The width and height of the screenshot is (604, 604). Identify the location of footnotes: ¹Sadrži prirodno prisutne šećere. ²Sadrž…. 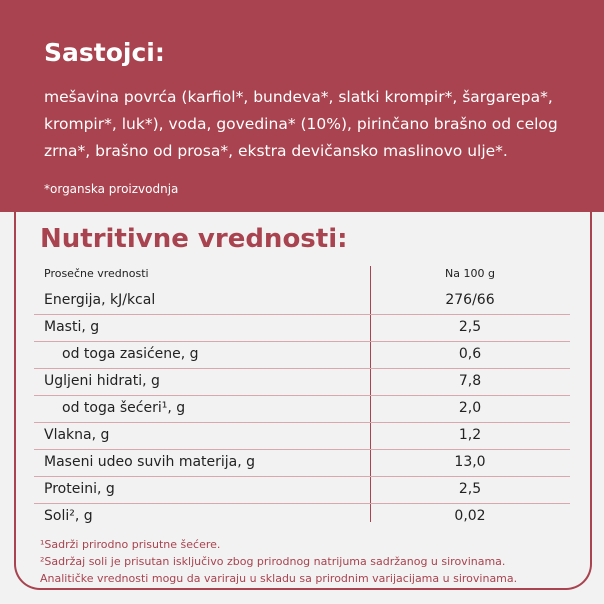
(278, 561).